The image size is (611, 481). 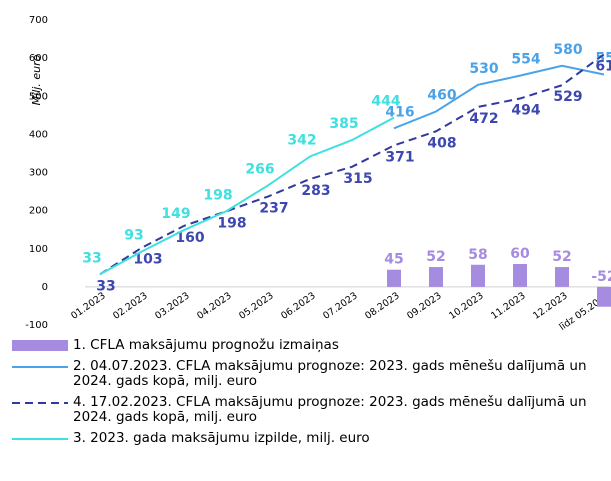 I want to click on x-tick-label: 04.2023, so click(x=214, y=306).